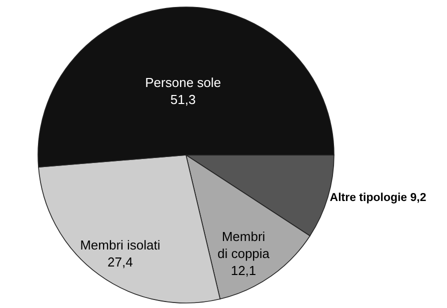 This screenshot has height=308, width=447. I want to click on slice-label: Membri di coppia, so click(243, 244).